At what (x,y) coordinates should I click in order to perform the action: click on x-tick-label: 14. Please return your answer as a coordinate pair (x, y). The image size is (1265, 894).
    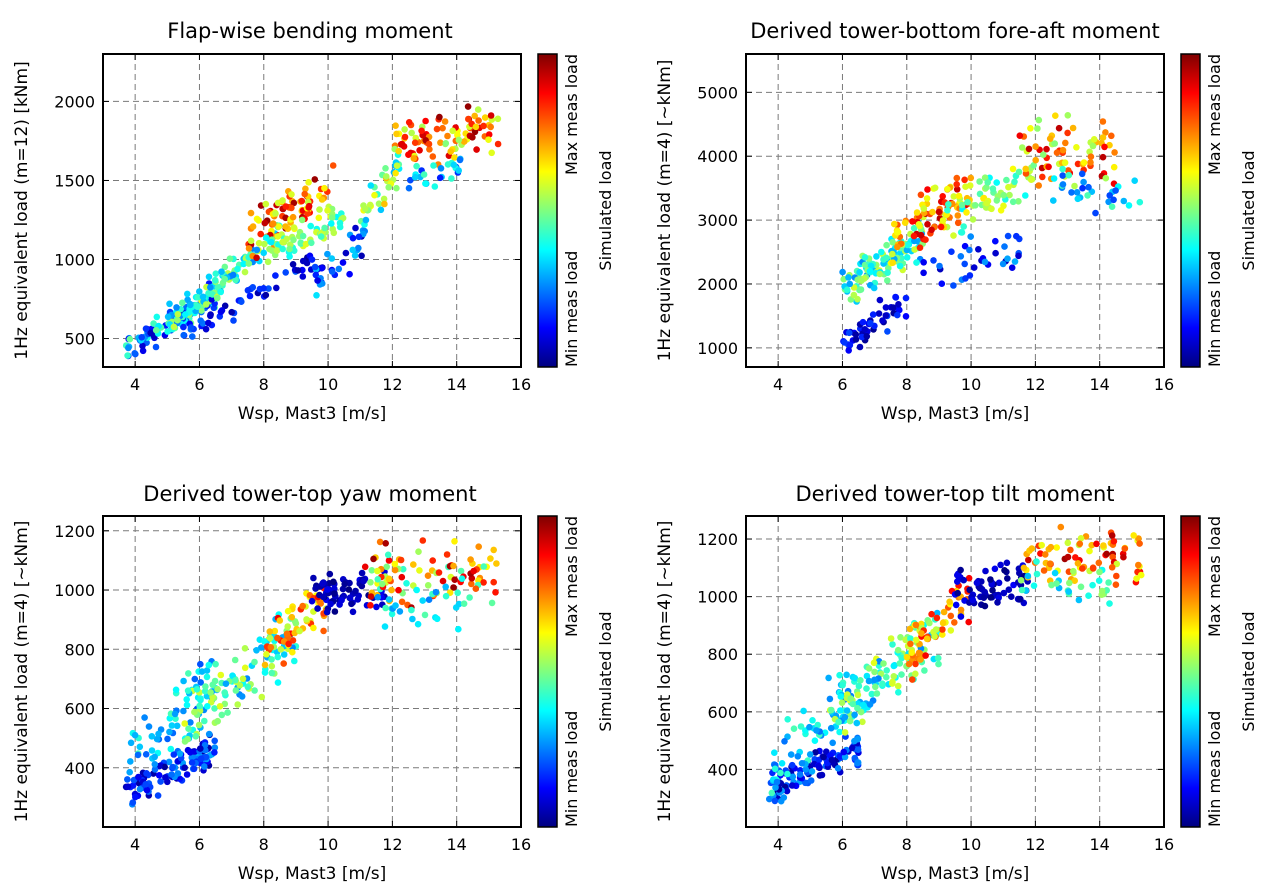
    Looking at the image, I should click on (457, 844).